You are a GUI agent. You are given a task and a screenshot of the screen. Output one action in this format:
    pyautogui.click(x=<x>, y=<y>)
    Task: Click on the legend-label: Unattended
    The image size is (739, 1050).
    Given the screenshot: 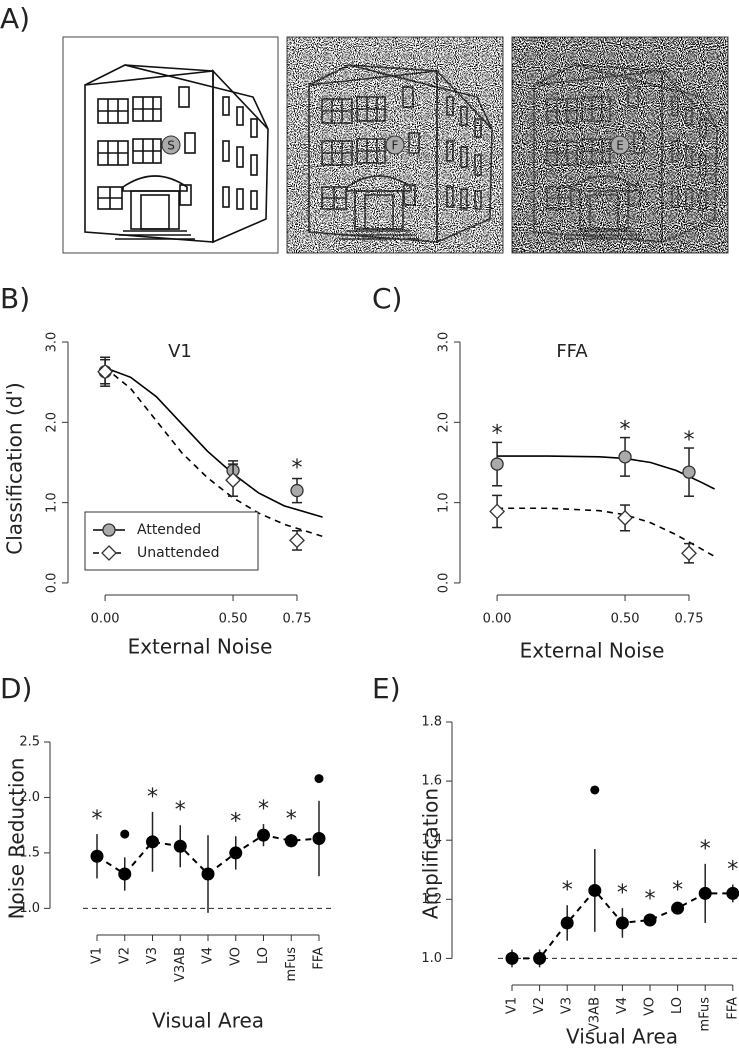 What is the action you would take?
    pyautogui.click(x=178, y=553)
    